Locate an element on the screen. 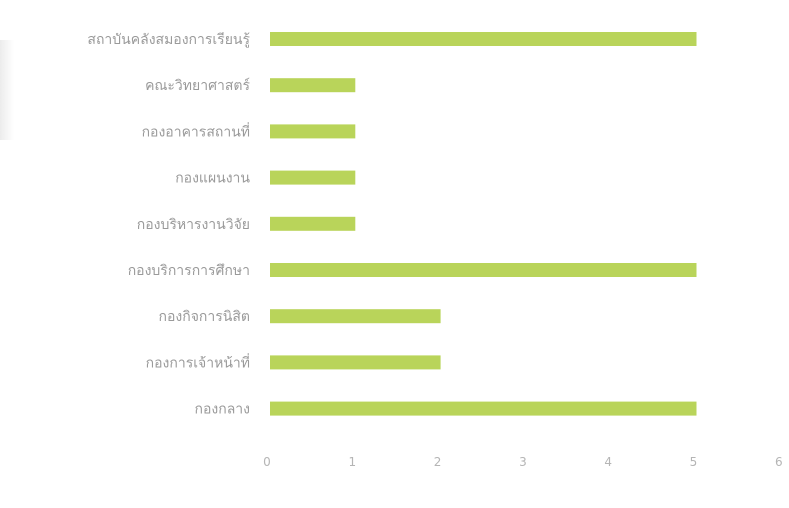  x-tick-label: 1 is located at coordinates (352, 462).